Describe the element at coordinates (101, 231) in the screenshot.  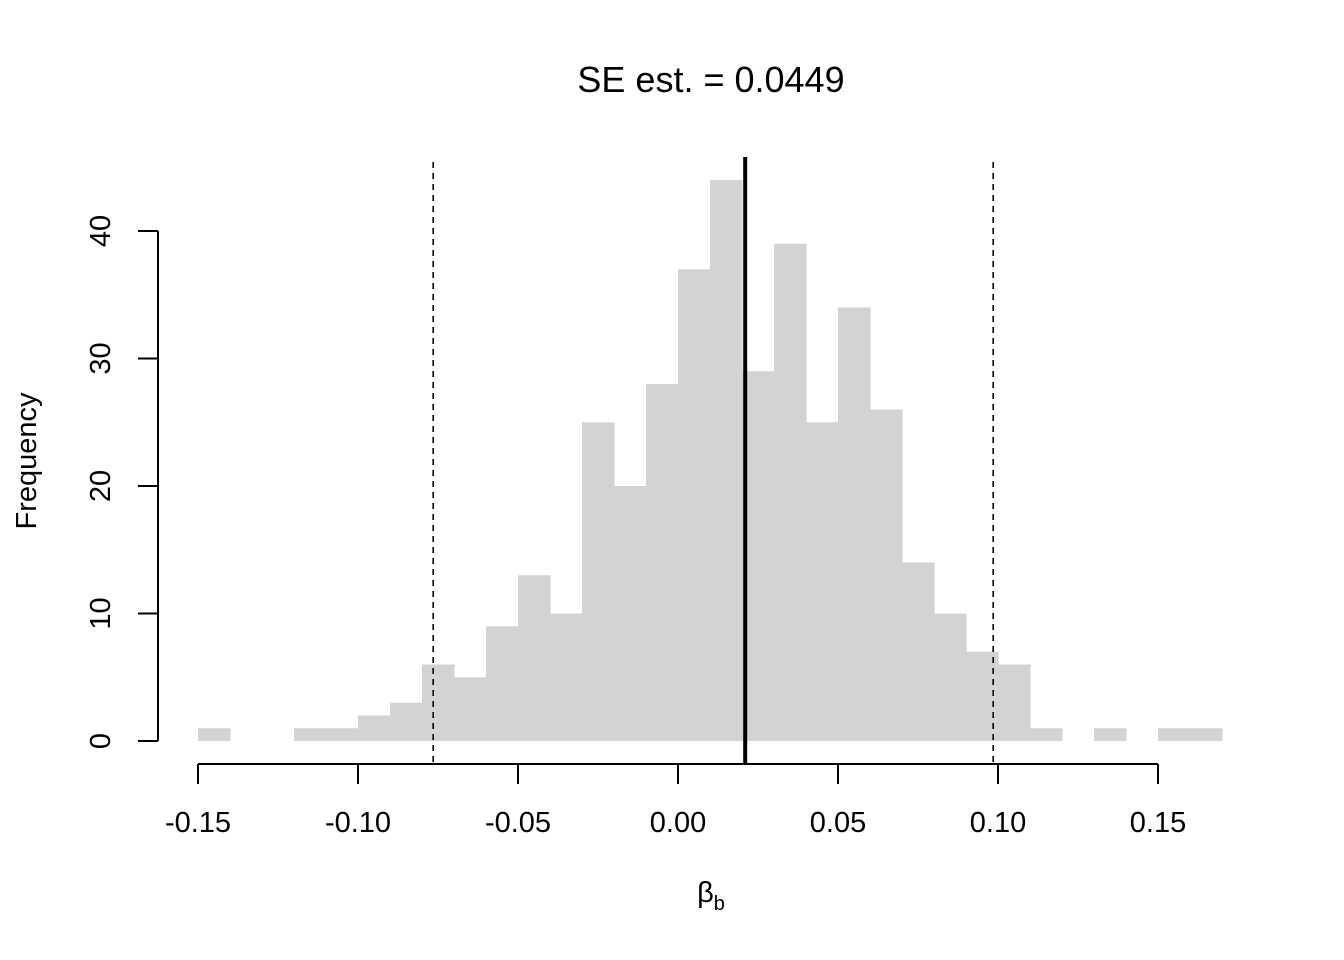
I see `y-tick-label: 40` at that location.